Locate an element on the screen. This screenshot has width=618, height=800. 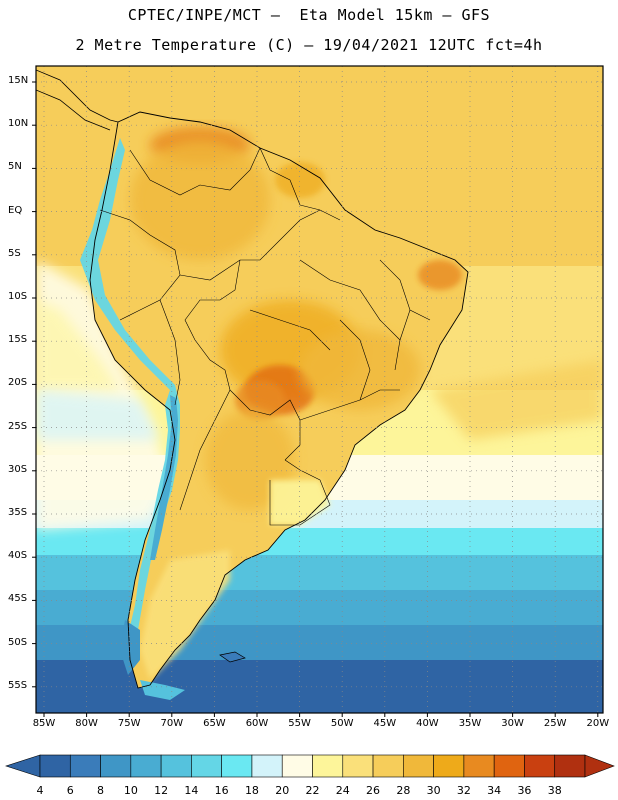
central-america-coast is located at coordinates (77, 100).